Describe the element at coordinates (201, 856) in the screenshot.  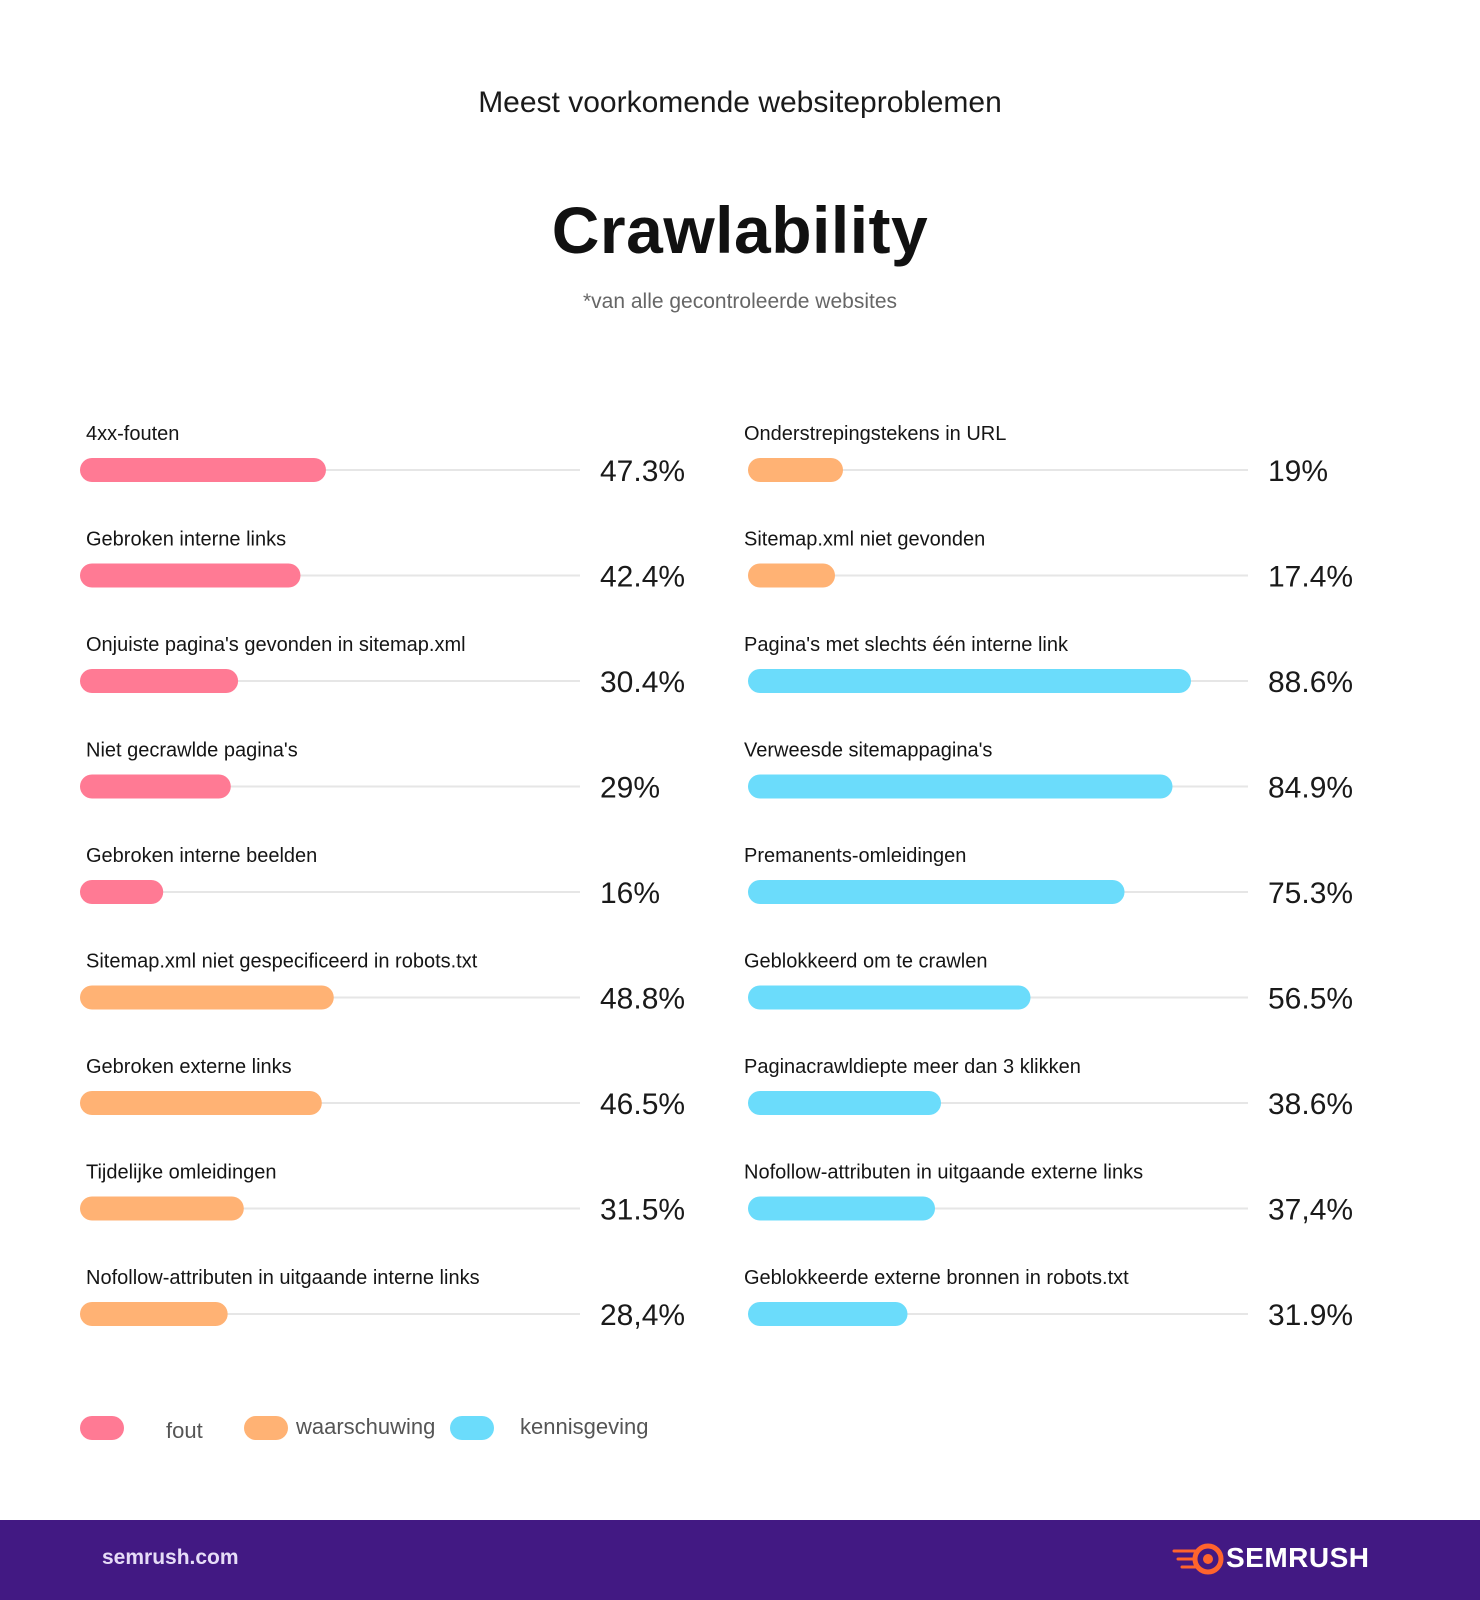
I see `bar-label: Gebroken interne beelden` at that location.